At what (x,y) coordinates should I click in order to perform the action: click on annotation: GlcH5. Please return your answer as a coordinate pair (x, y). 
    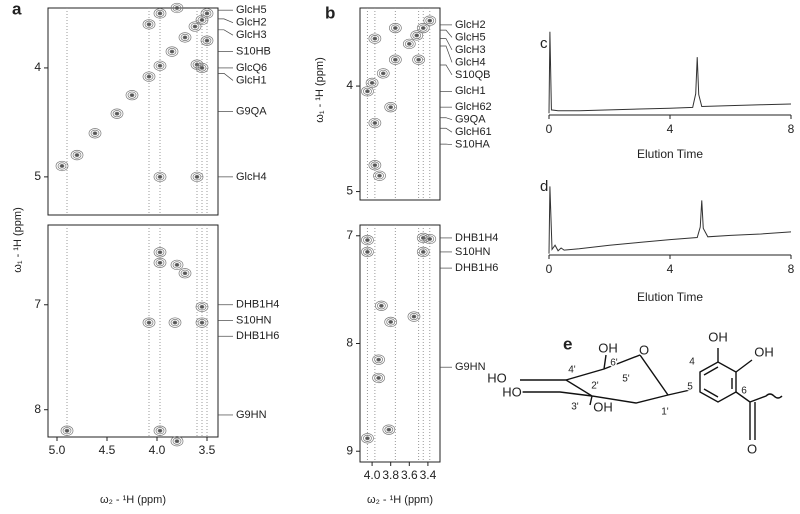
    Looking at the image, I should click on (251, 10).